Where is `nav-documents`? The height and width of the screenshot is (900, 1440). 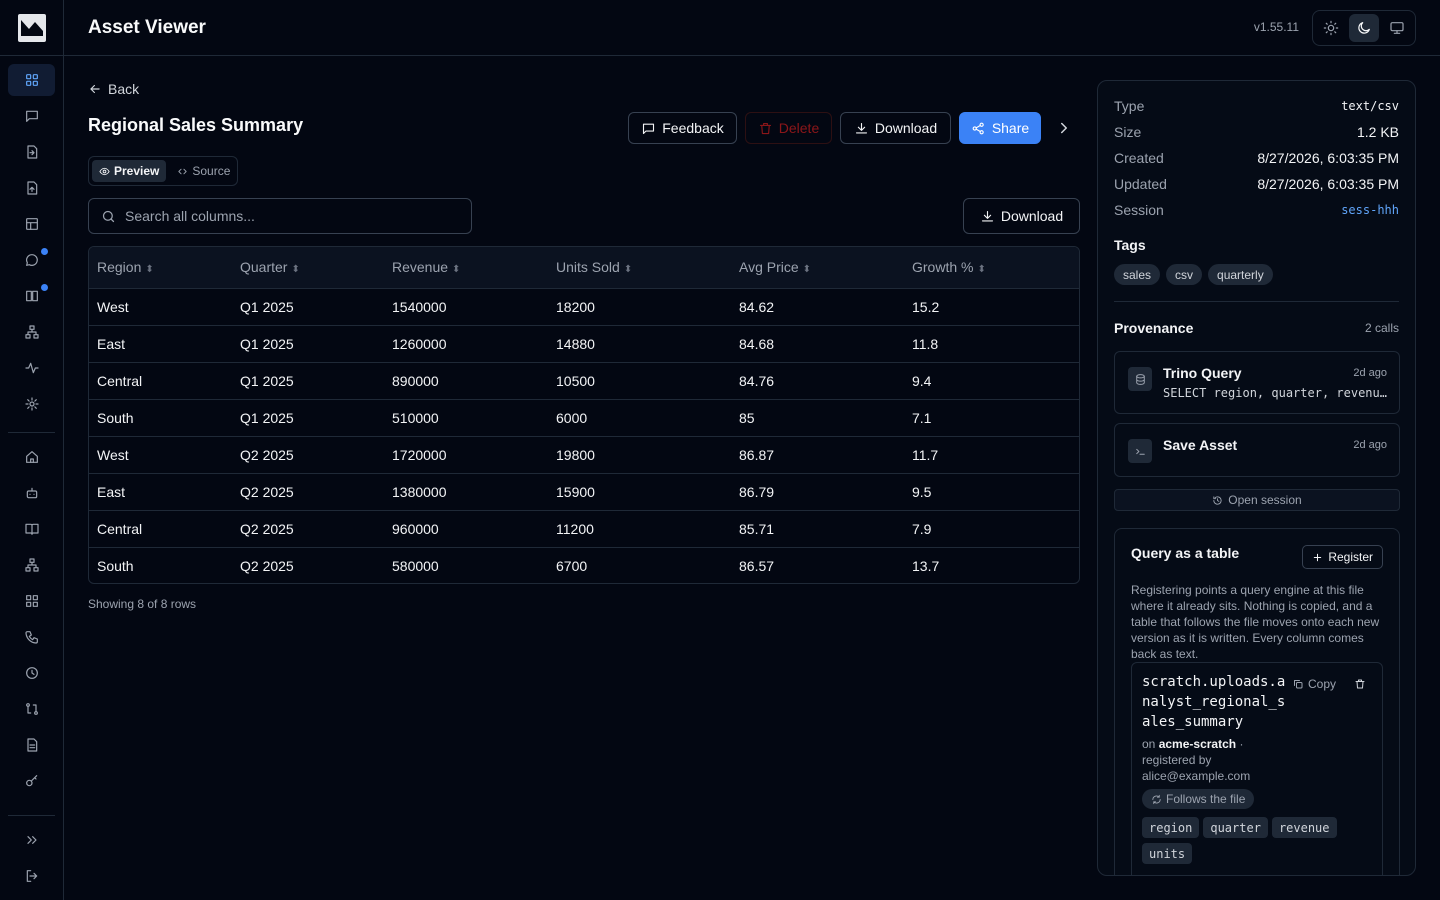
nav-documents is located at coordinates (31, 745).